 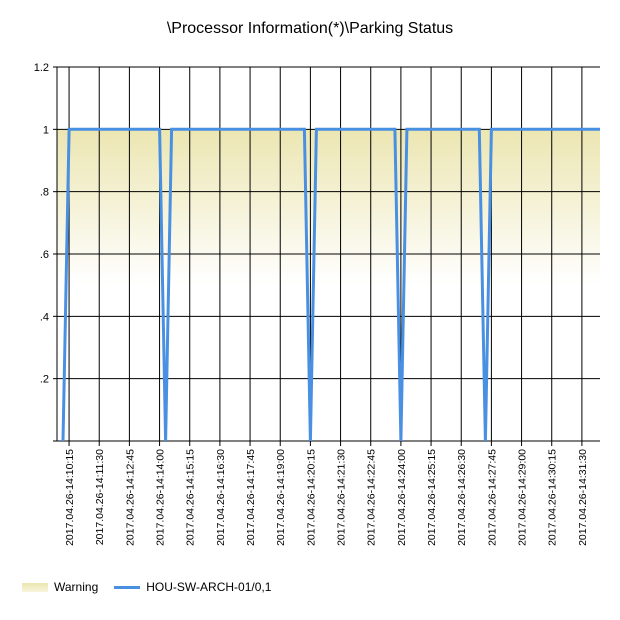 What do you see at coordinates (44, 193) in the screenshot?
I see `y-tick-label: .8` at bounding box center [44, 193].